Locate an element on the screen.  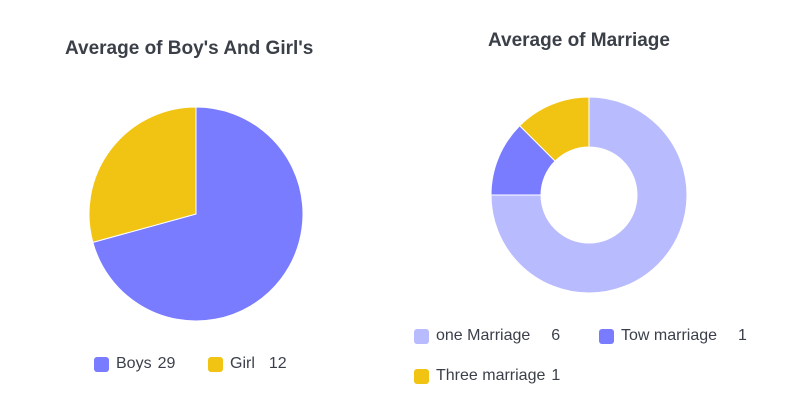
legend-label-tow-marriage: Tow marriage is located at coordinates (669, 335).